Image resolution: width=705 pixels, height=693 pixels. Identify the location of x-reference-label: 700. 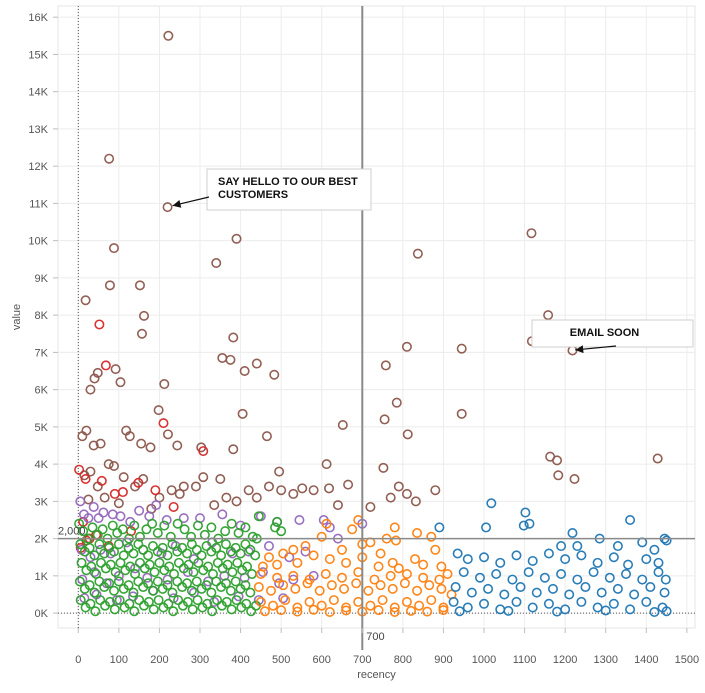
(375, 637).